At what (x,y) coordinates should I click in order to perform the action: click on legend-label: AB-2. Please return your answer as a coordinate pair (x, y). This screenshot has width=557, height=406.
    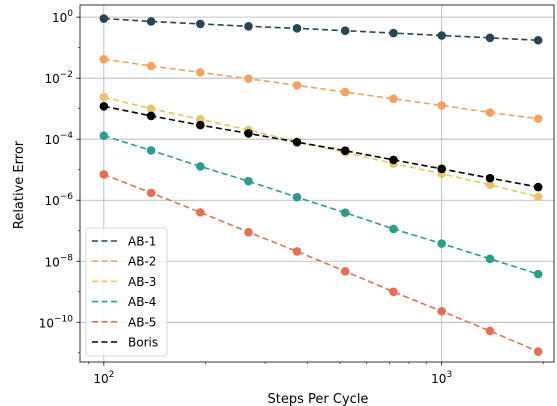
    Looking at the image, I should click on (142, 262).